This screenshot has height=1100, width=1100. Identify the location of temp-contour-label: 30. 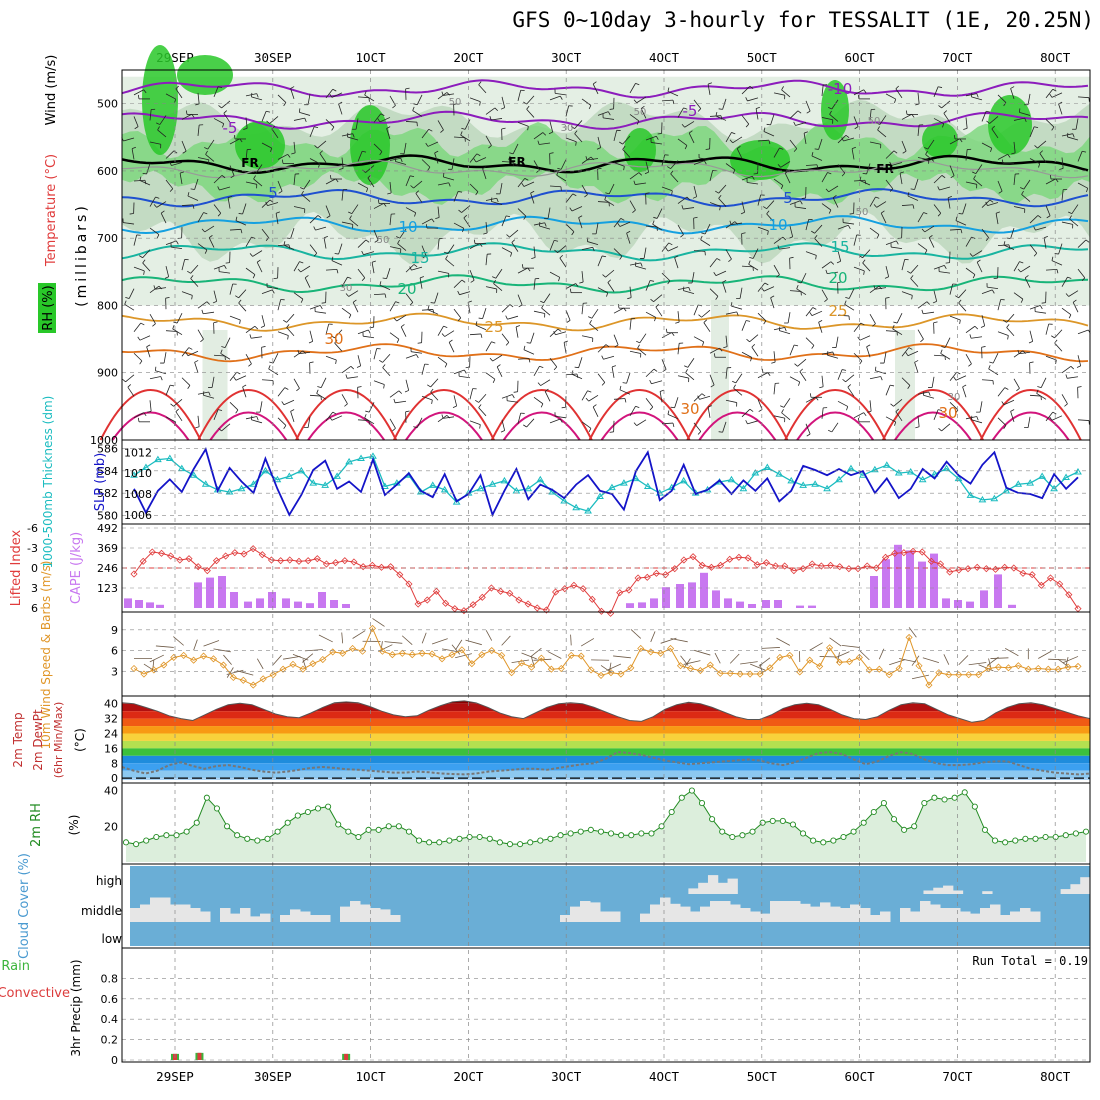
(947, 413).